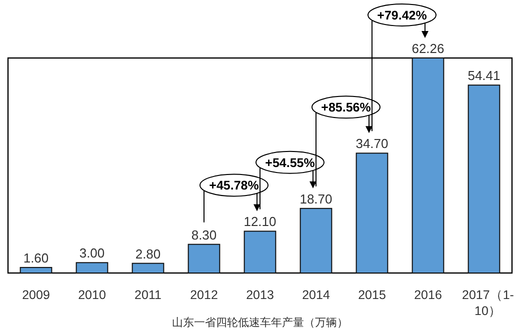 The width and height of the screenshot is (525, 331). I want to click on x-tick-label: 2010, so click(92, 295).